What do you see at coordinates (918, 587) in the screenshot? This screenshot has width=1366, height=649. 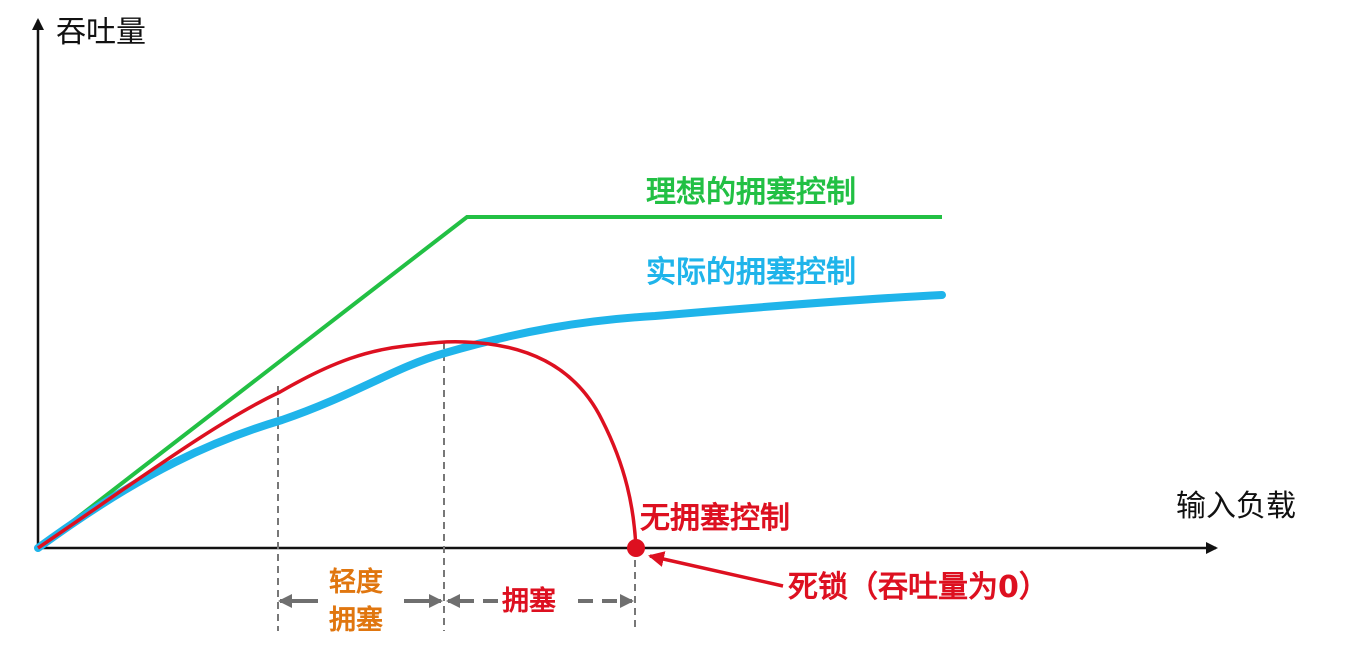 I see `deadlock-label: 死锁（吞吐量为0）` at bounding box center [918, 587].